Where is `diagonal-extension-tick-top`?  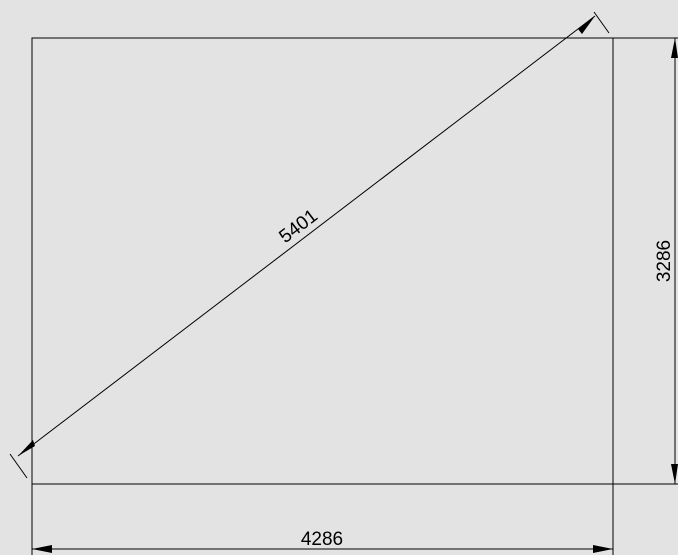 diagonal-extension-tick-top is located at coordinates (601, 22).